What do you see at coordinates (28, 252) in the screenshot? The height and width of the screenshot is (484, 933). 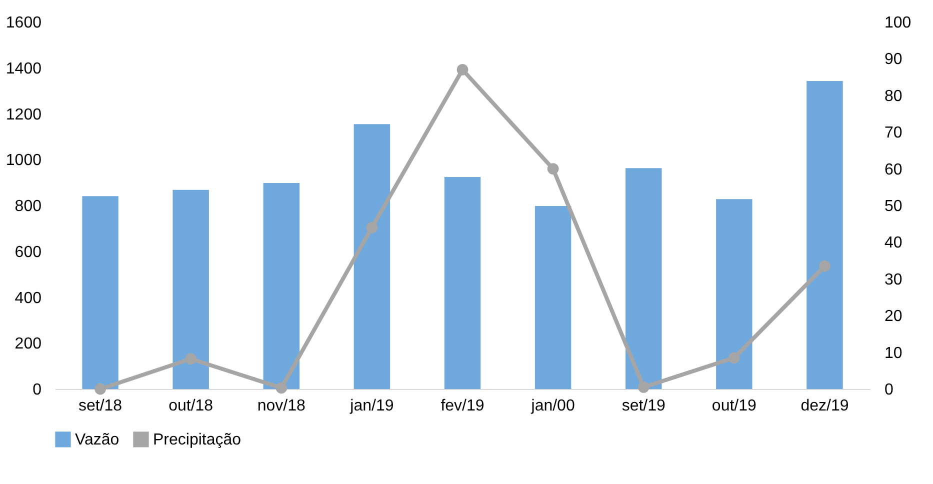 I see `y-tick-label: 600` at bounding box center [28, 252].